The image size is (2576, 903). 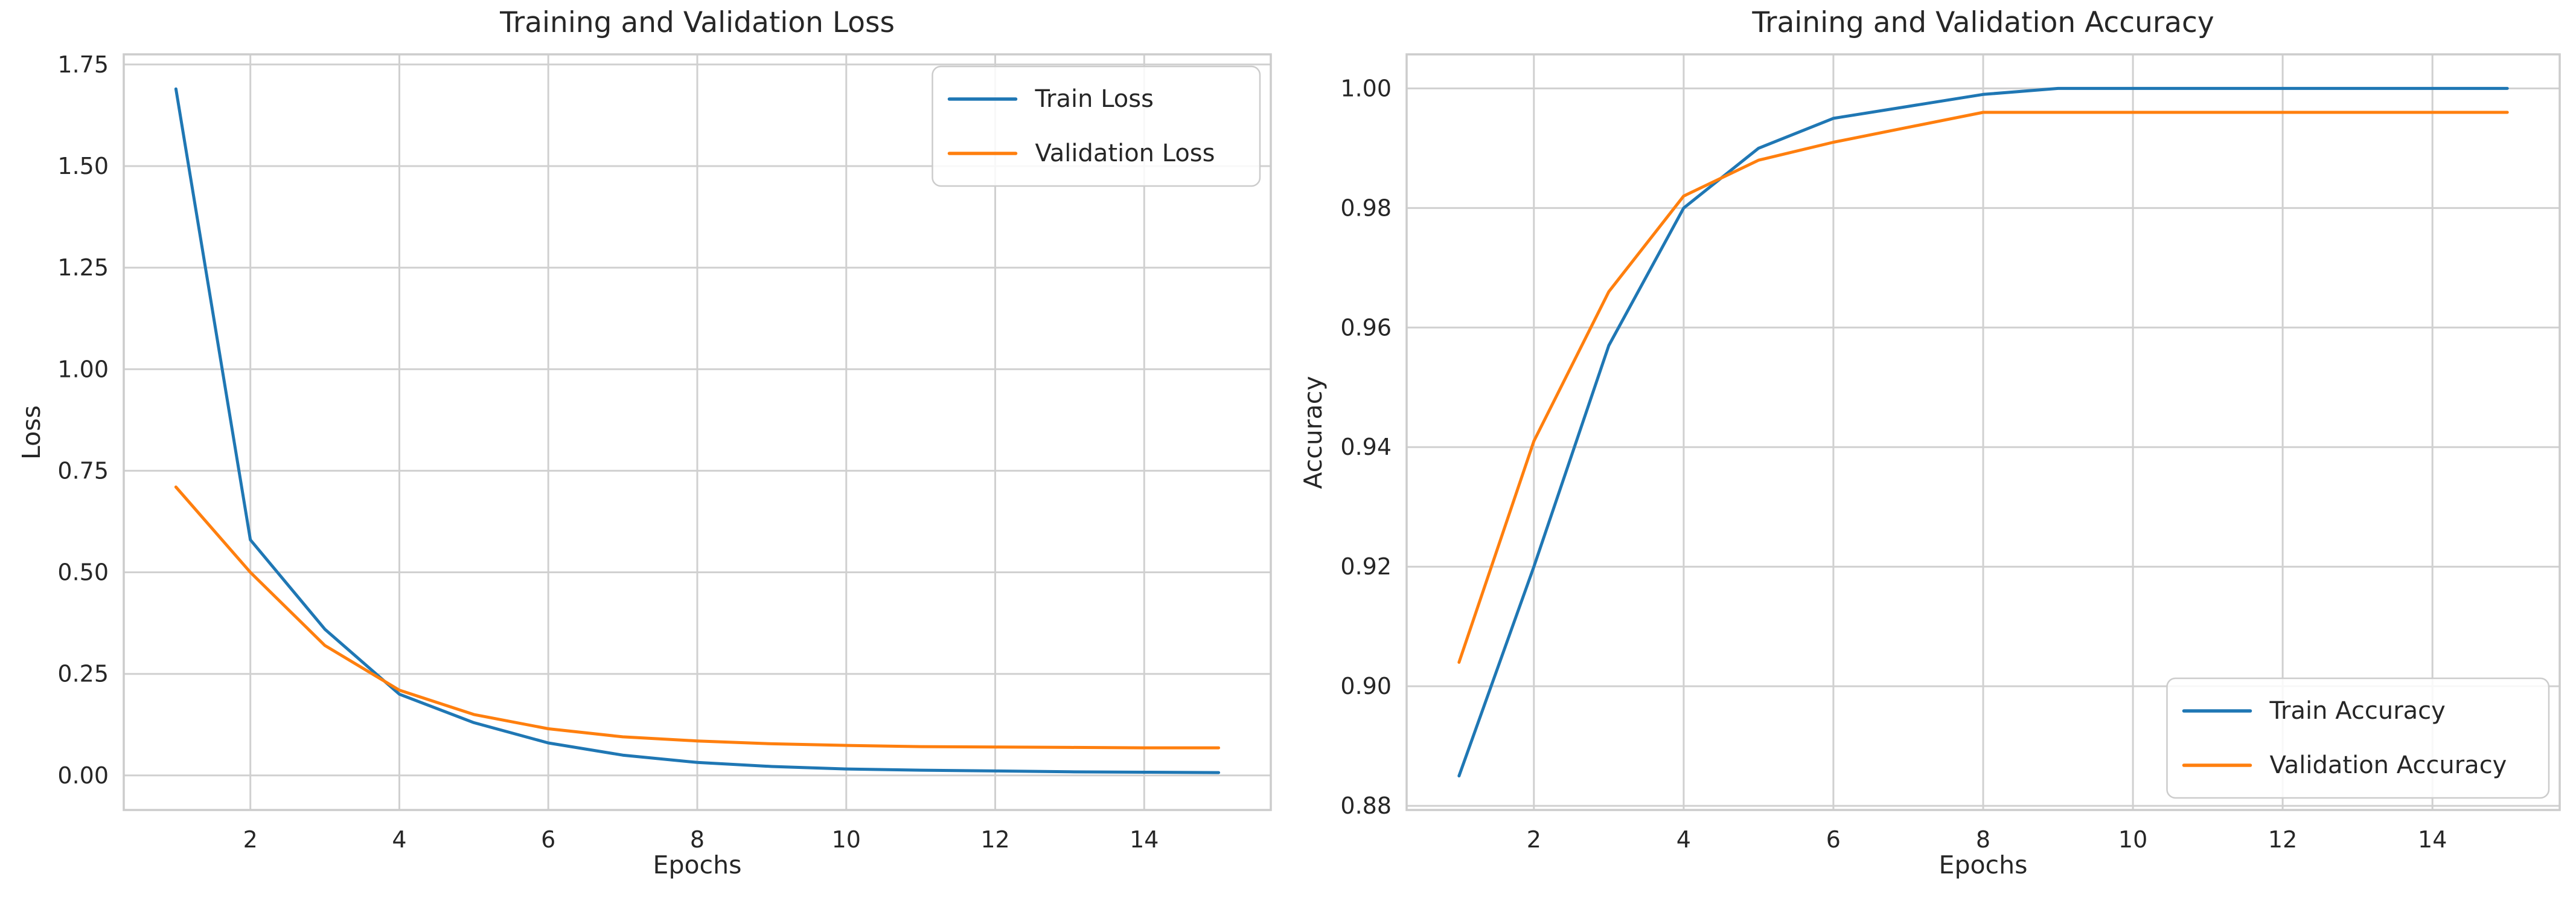 What do you see at coordinates (2357, 711) in the screenshot?
I see `legend-label-train-accuracy: Train Accuracy` at bounding box center [2357, 711].